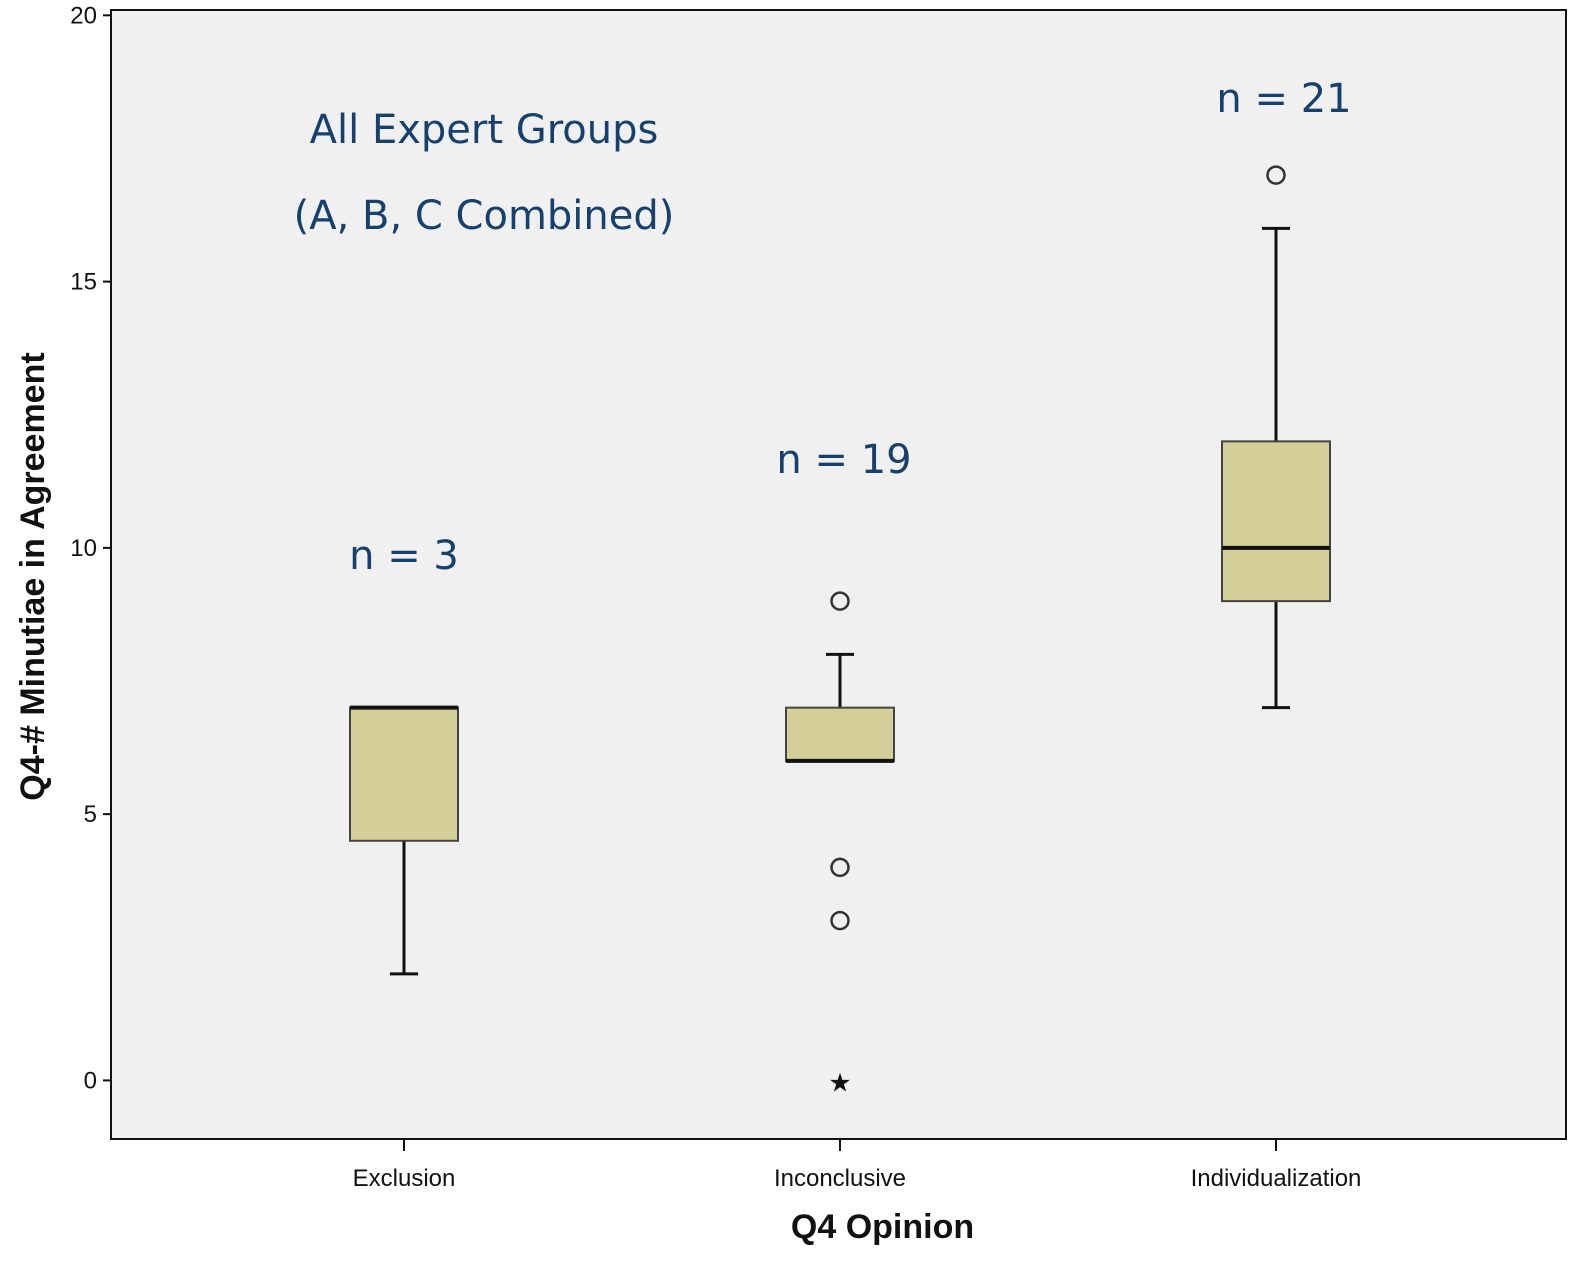 The width and height of the screenshot is (1579, 1261). I want to click on y-tick-label: 0, so click(90, 1080).